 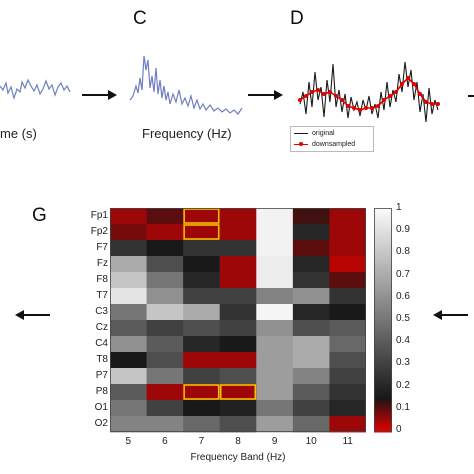 I want to click on original-signal-line, so click(x=369, y=92).